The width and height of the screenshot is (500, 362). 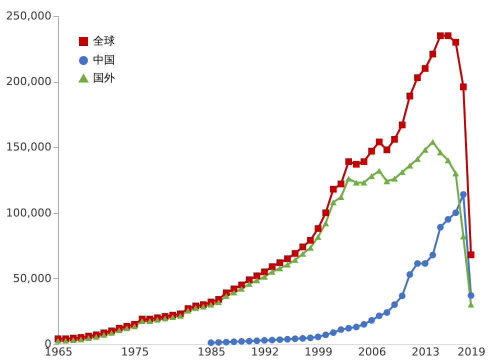 I want to click on legend-label: 全球, so click(x=104, y=41).